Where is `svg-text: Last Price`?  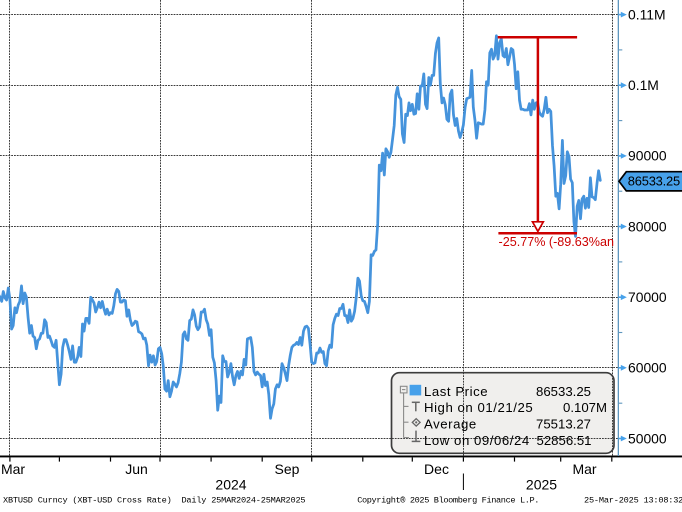 svg-text: Last Price is located at coordinates (456, 391).